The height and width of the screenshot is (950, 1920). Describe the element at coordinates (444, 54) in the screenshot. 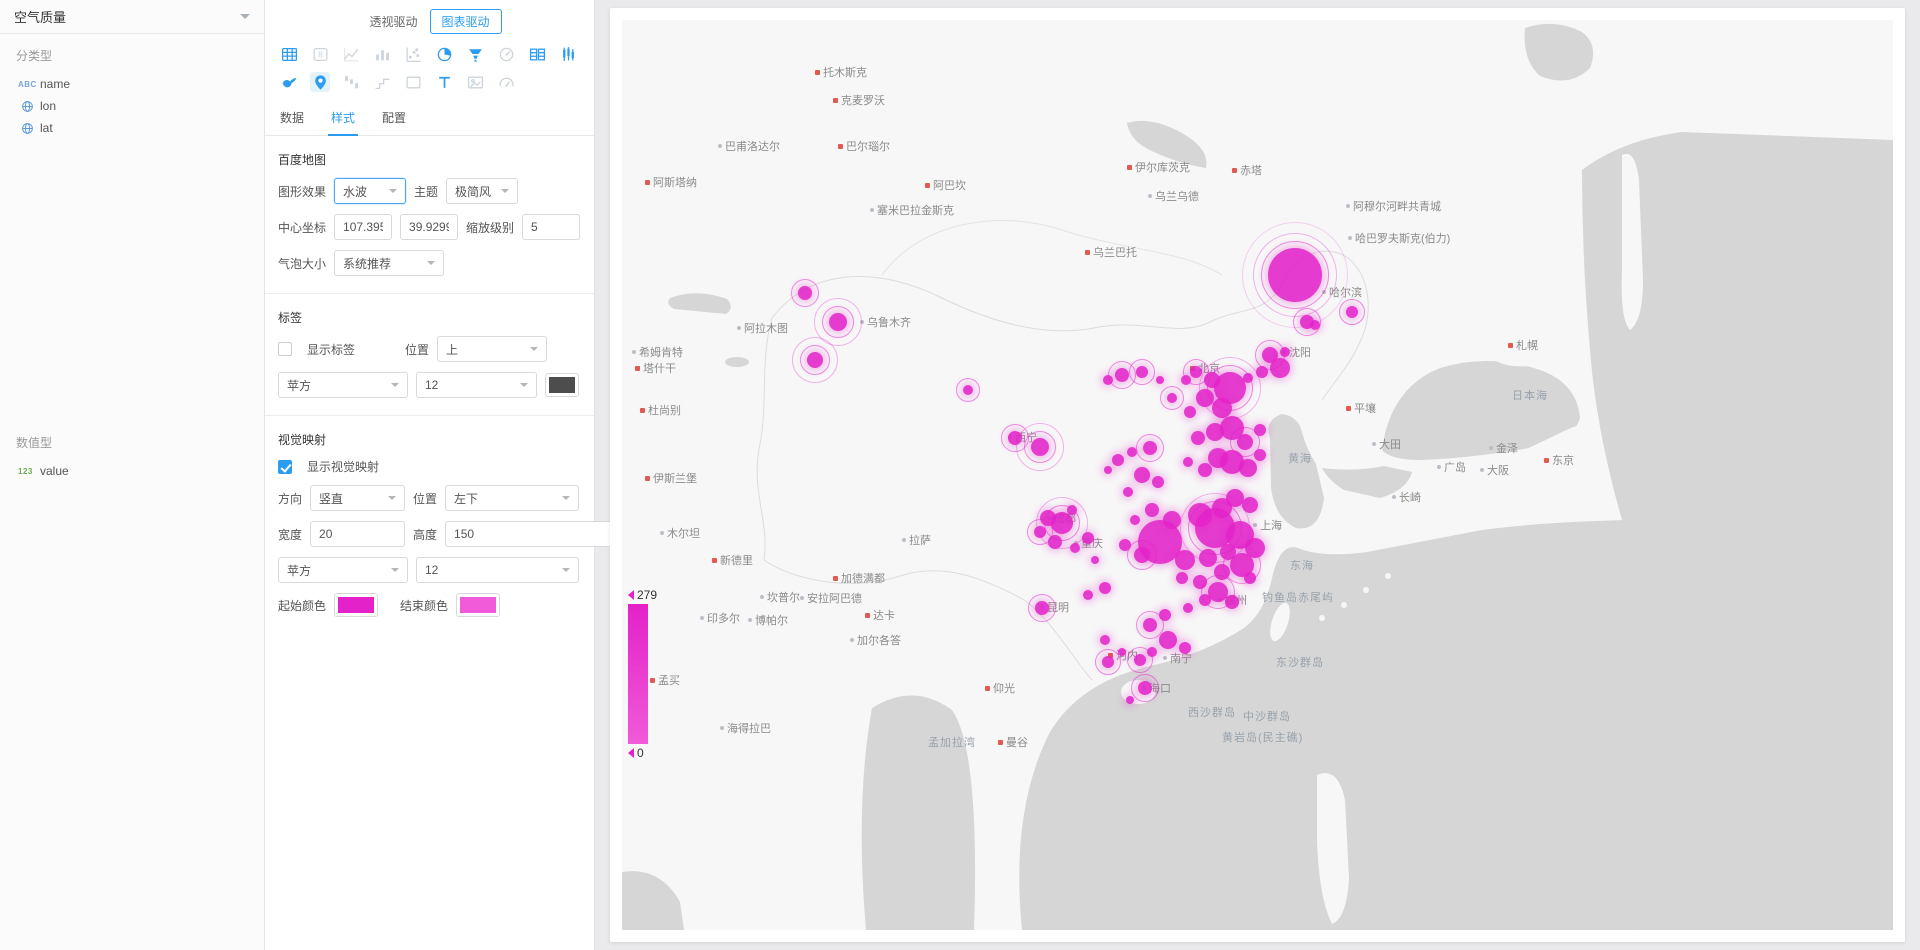

I see `pie-chart-icon` at that location.